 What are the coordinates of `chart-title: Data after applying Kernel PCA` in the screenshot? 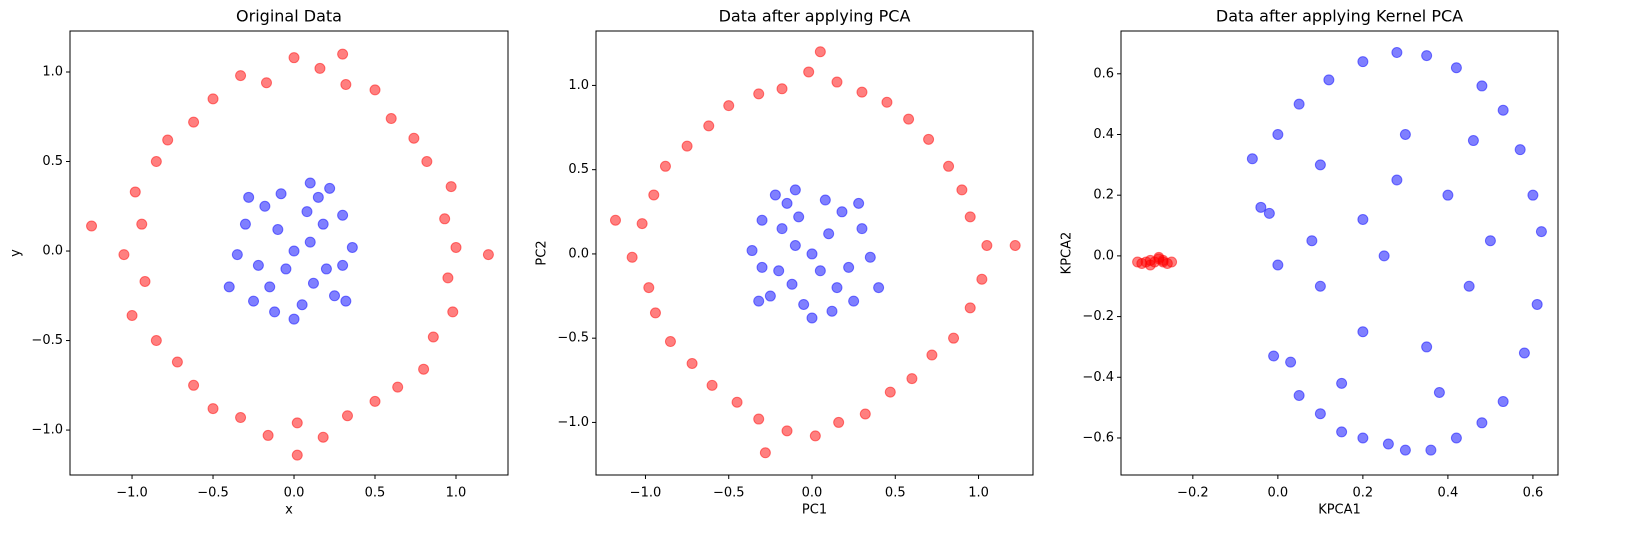 It's located at (1339, 16).